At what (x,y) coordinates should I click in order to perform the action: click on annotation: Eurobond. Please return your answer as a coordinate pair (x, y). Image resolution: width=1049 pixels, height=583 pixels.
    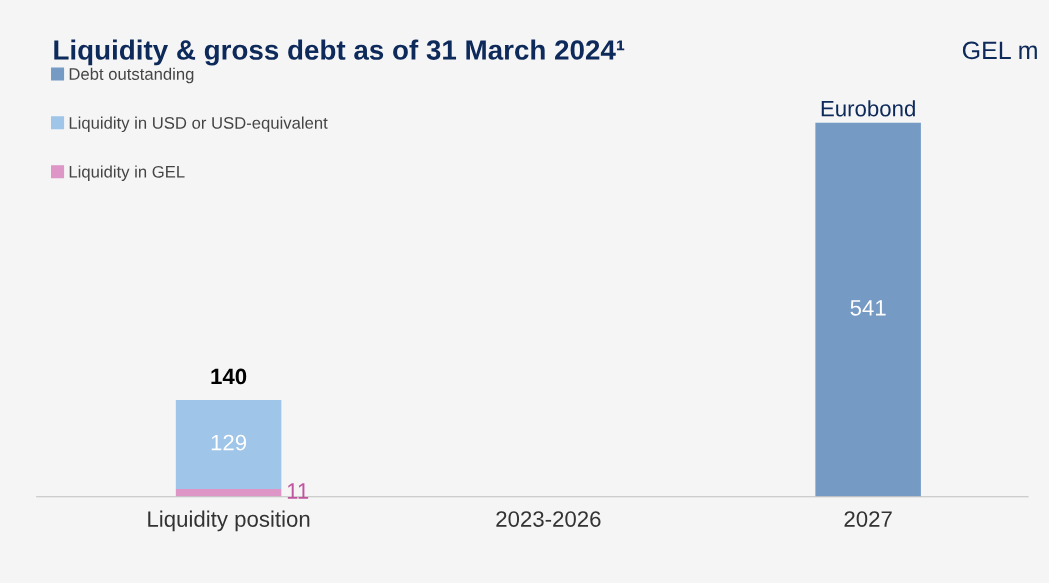
    Looking at the image, I should click on (868, 108).